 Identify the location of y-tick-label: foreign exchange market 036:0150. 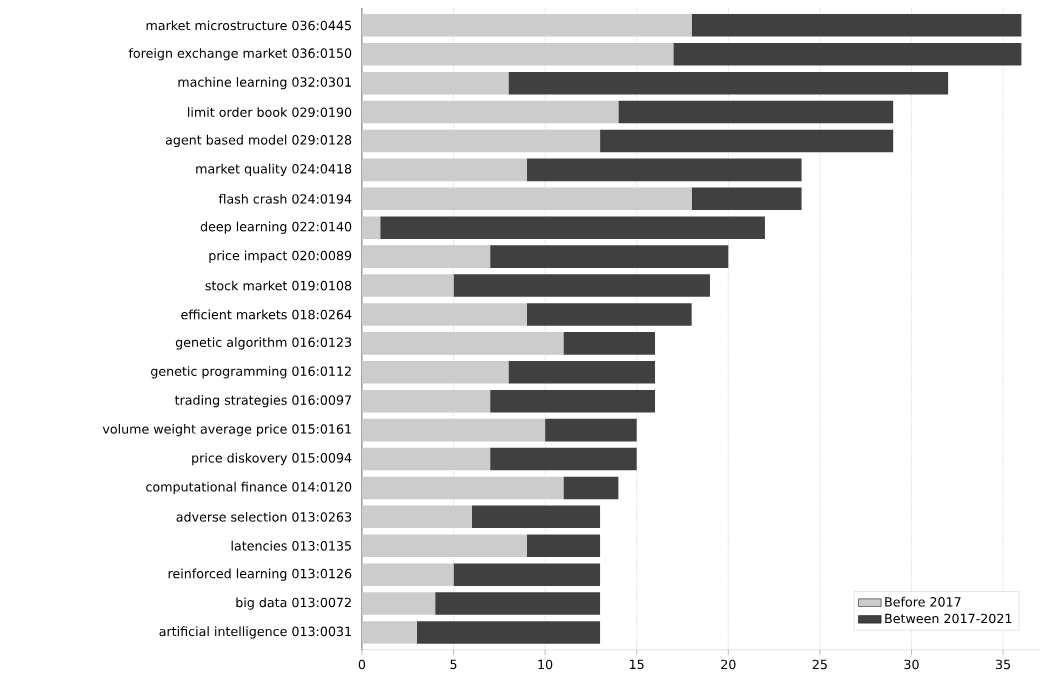
(240, 54).